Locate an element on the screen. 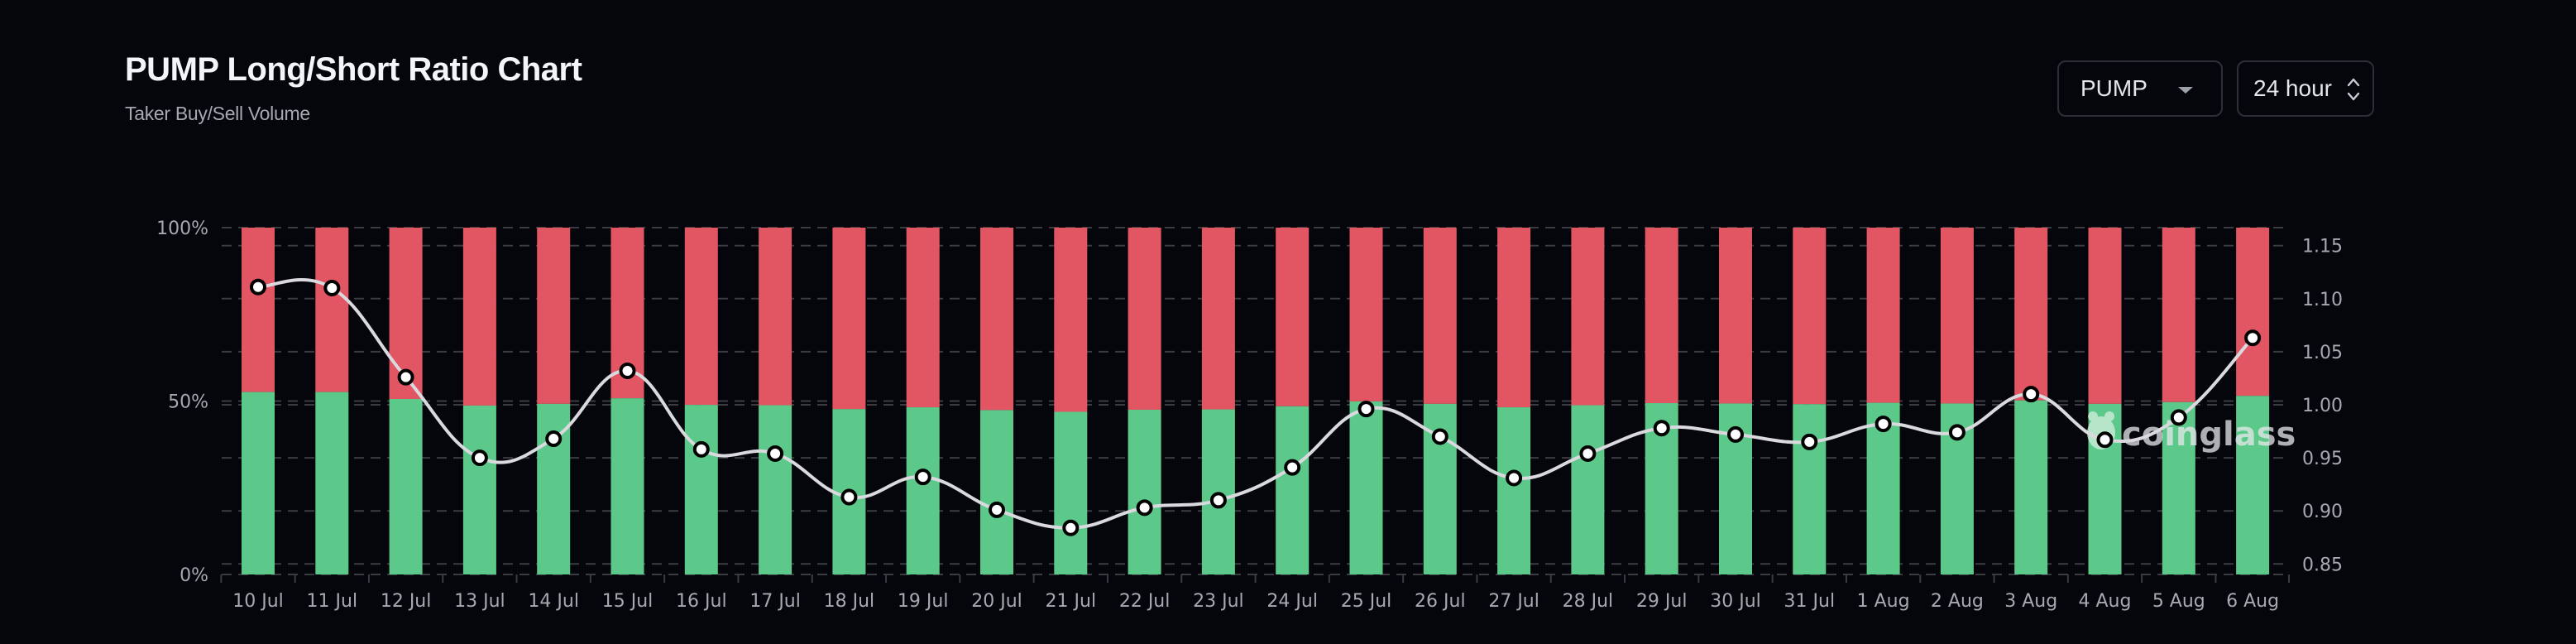 This screenshot has width=2576, height=644. symbol-select-value: PUMP is located at coordinates (2113, 88).